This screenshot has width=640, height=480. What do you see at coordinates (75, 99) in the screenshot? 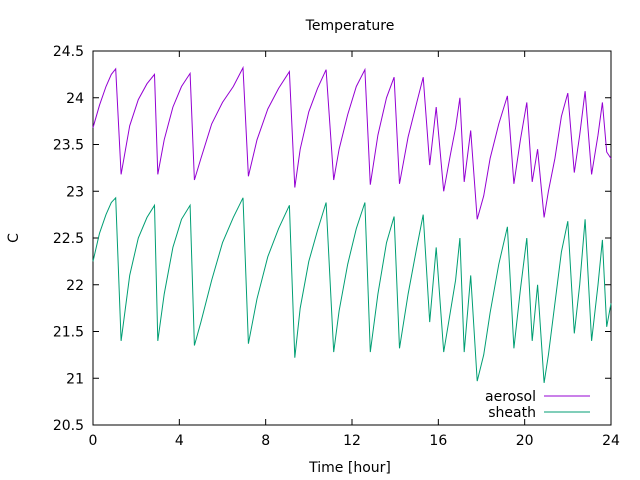
I see `y-tick-label: 24` at bounding box center [75, 99].